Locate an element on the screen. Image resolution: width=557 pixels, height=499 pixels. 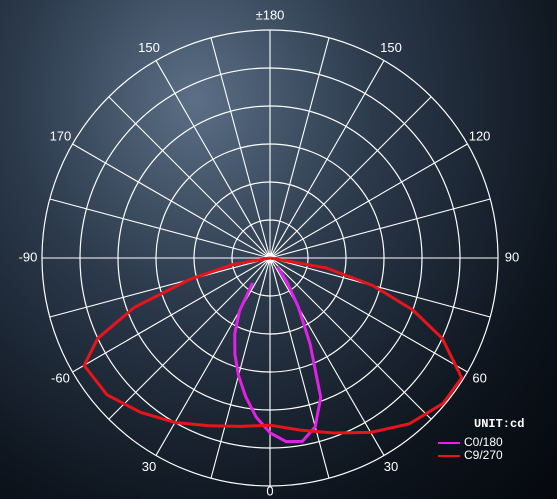
unit-label: UNIT:cd is located at coordinates (499, 424).